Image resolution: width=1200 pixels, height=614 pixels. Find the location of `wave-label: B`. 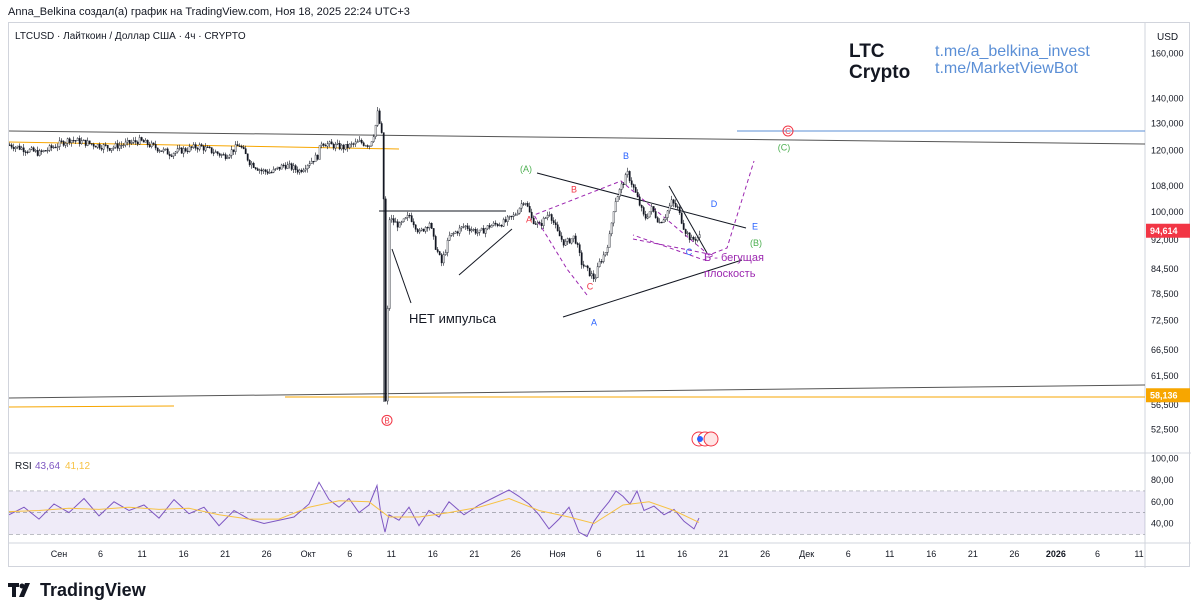

wave-label: B is located at coordinates (626, 156).